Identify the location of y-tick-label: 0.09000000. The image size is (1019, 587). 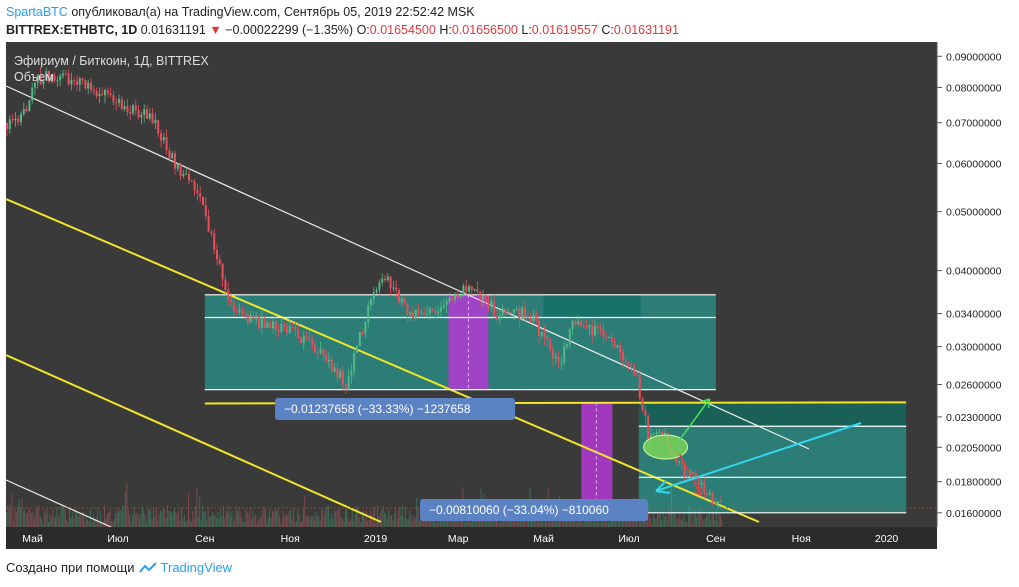
(974, 57).